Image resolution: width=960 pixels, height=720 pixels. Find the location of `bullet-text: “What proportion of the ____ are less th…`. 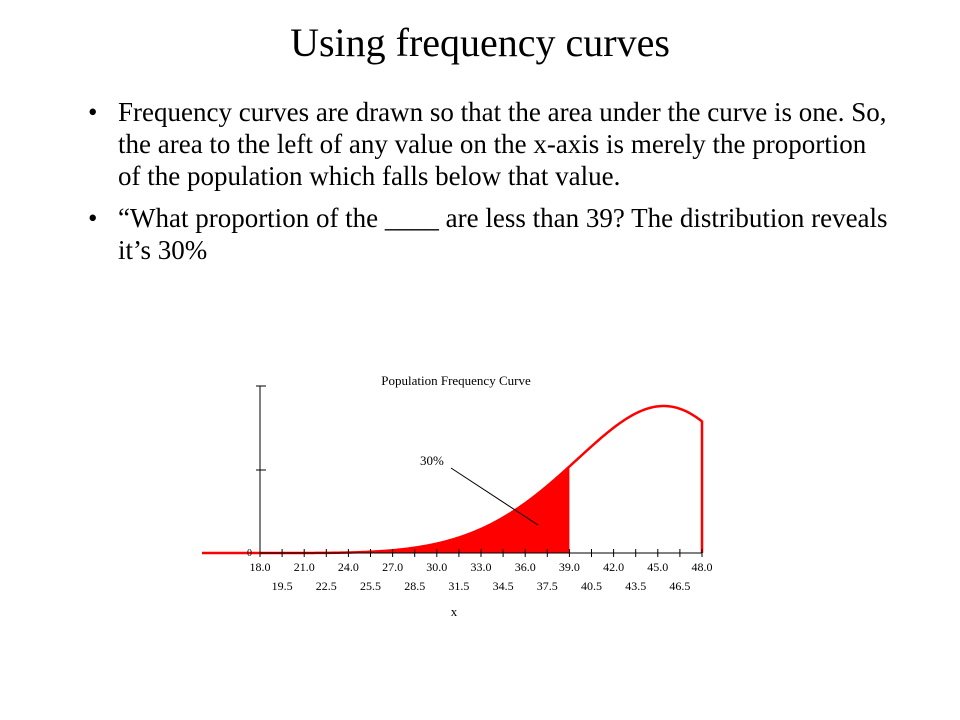

bullet-text: “What proportion of the ____ are less th… is located at coordinates (503, 234).